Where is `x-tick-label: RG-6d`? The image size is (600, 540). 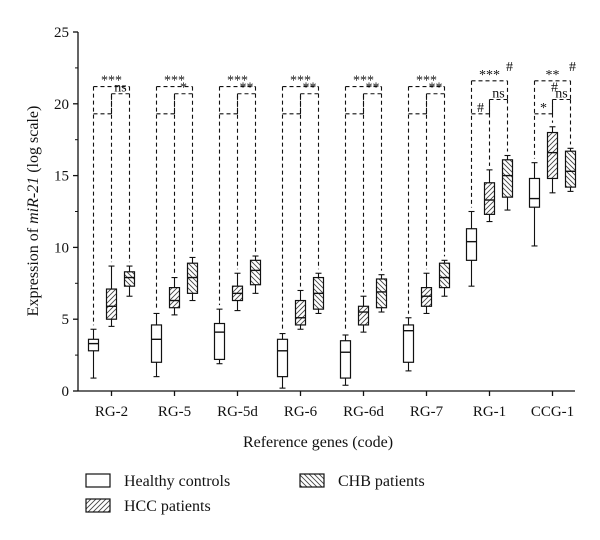
x-tick-label: RG-6d is located at coordinates (363, 412).